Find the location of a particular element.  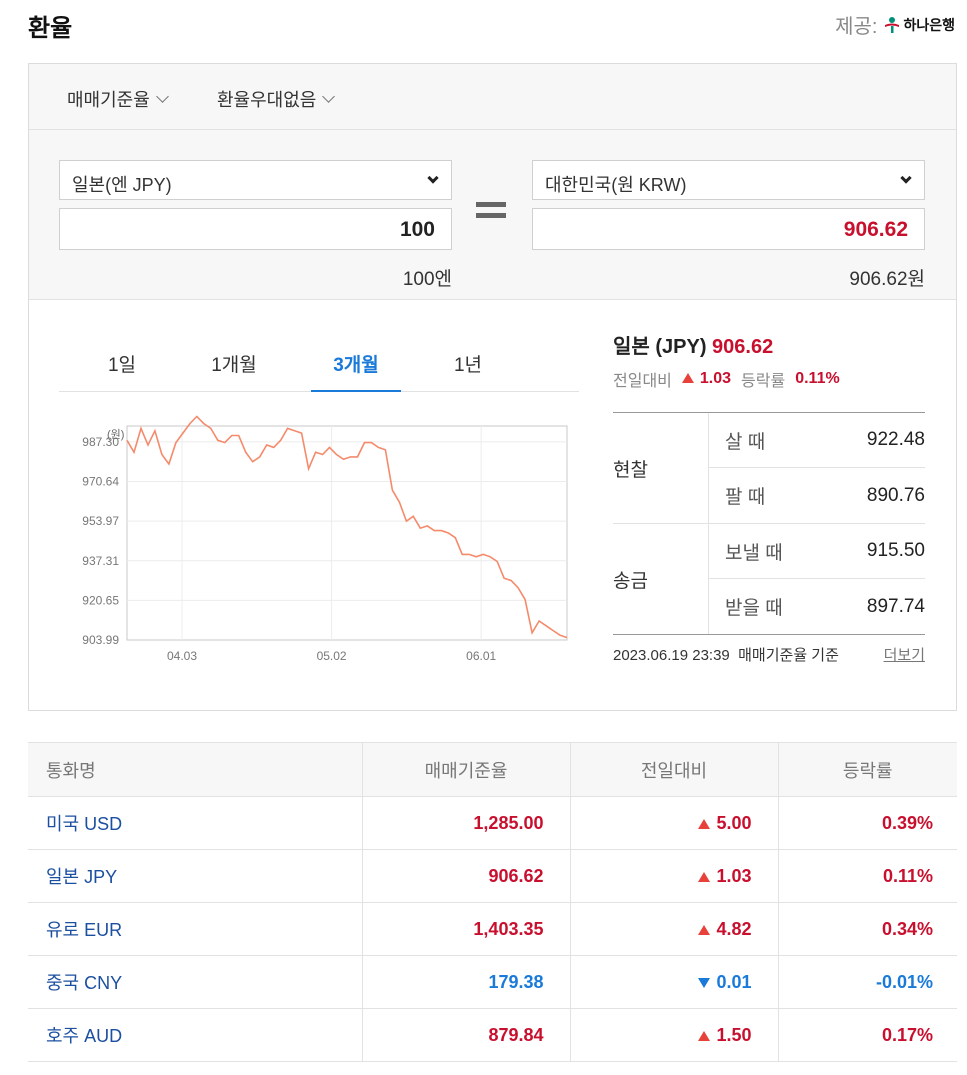

to-amount-input: 906.62 is located at coordinates (728, 229).